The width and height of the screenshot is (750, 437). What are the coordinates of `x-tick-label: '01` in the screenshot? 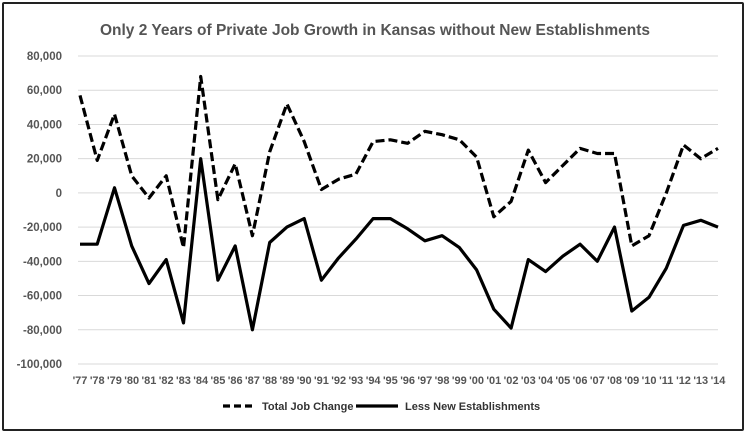 It's located at (493, 381).